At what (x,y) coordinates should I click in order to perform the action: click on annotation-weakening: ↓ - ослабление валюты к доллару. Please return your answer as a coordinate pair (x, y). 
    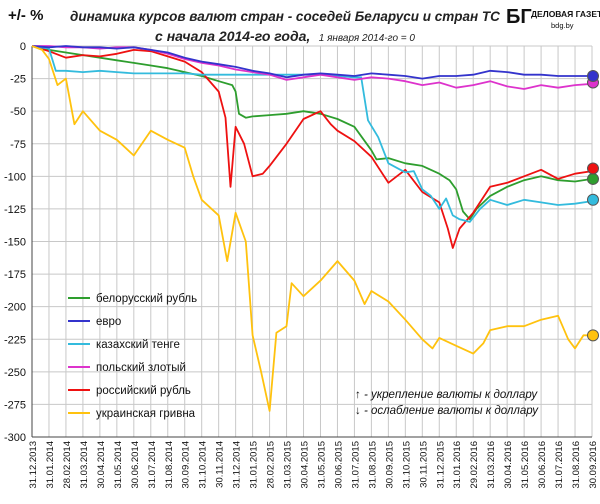
    Looking at the image, I should click on (447, 411).